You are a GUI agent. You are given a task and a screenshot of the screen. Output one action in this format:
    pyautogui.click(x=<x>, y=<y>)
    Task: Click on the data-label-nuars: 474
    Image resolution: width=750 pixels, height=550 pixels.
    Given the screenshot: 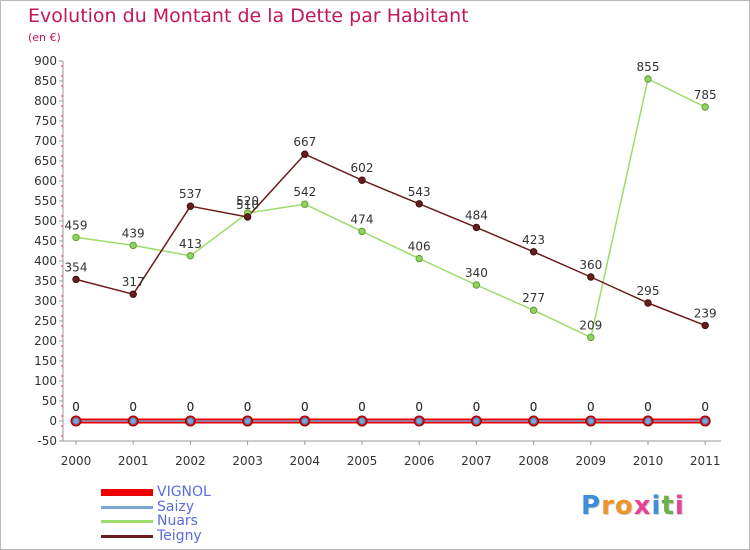 What is the action you would take?
    pyautogui.click(x=362, y=219)
    